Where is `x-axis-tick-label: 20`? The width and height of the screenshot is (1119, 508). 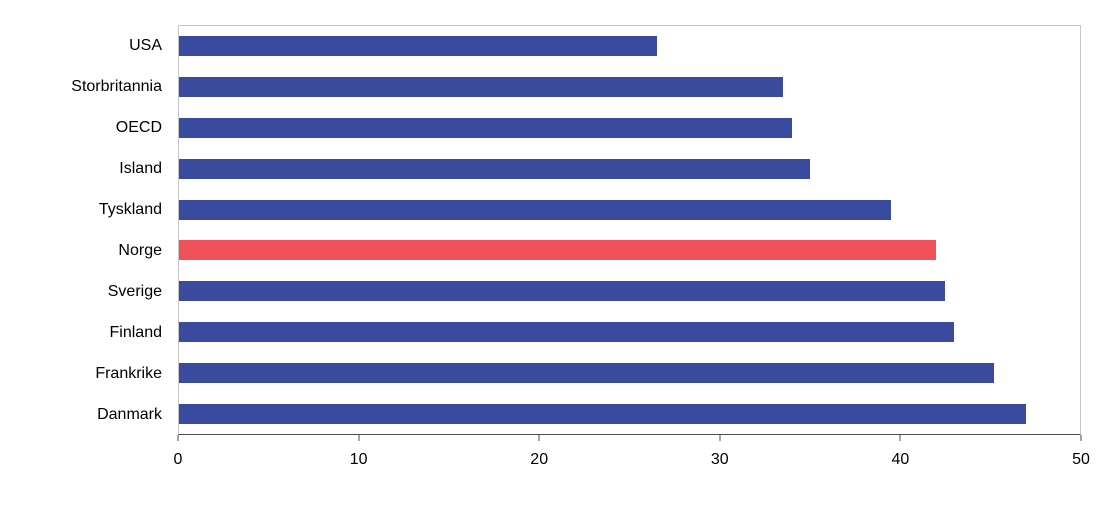
x-axis-tick-label: 20 is located at coordinates (539, 459).